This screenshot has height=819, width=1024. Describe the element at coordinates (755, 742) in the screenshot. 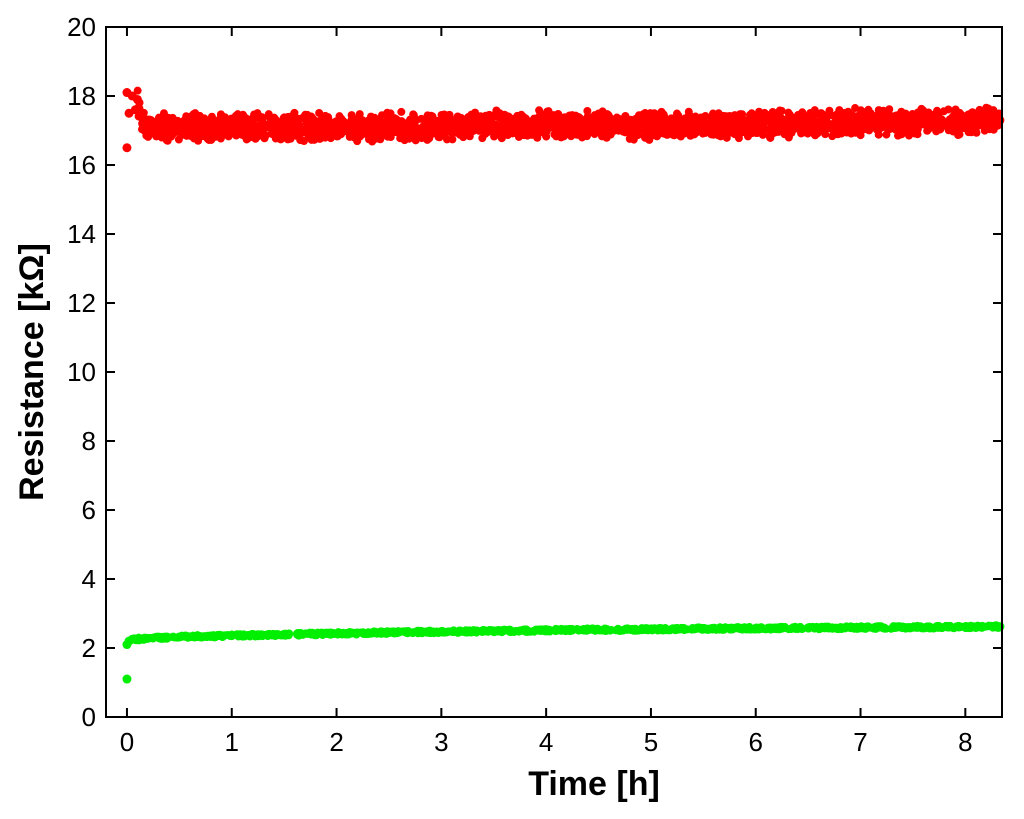

I see `x-tick-label: 6` at that location.